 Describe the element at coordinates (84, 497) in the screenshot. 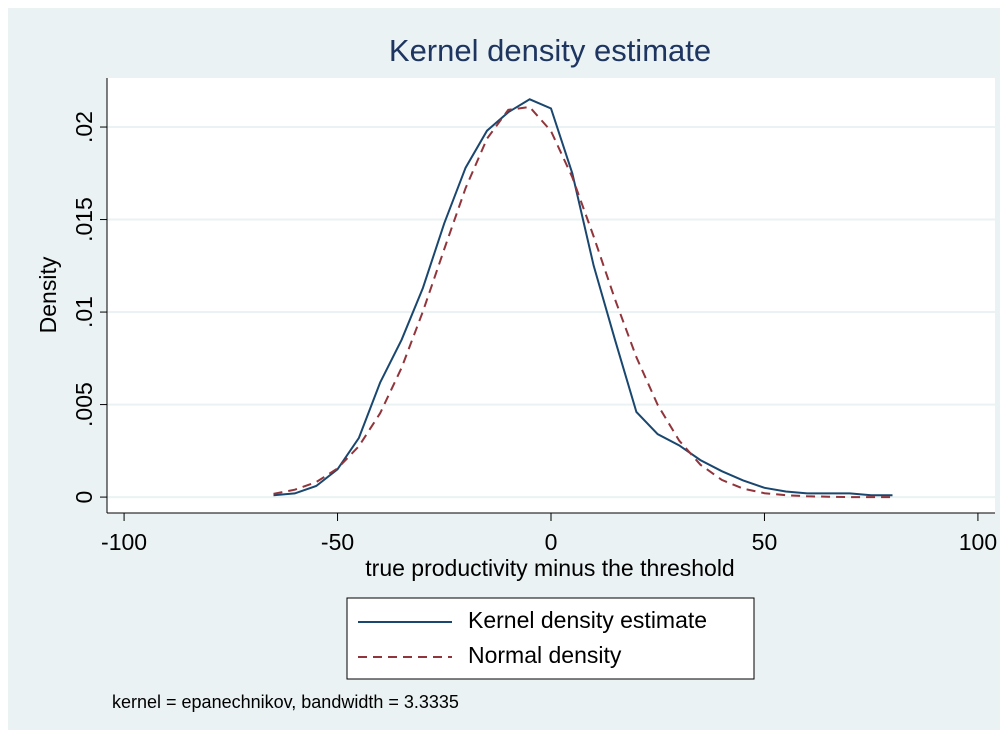

I see `y-tick-label: 0` at that location.